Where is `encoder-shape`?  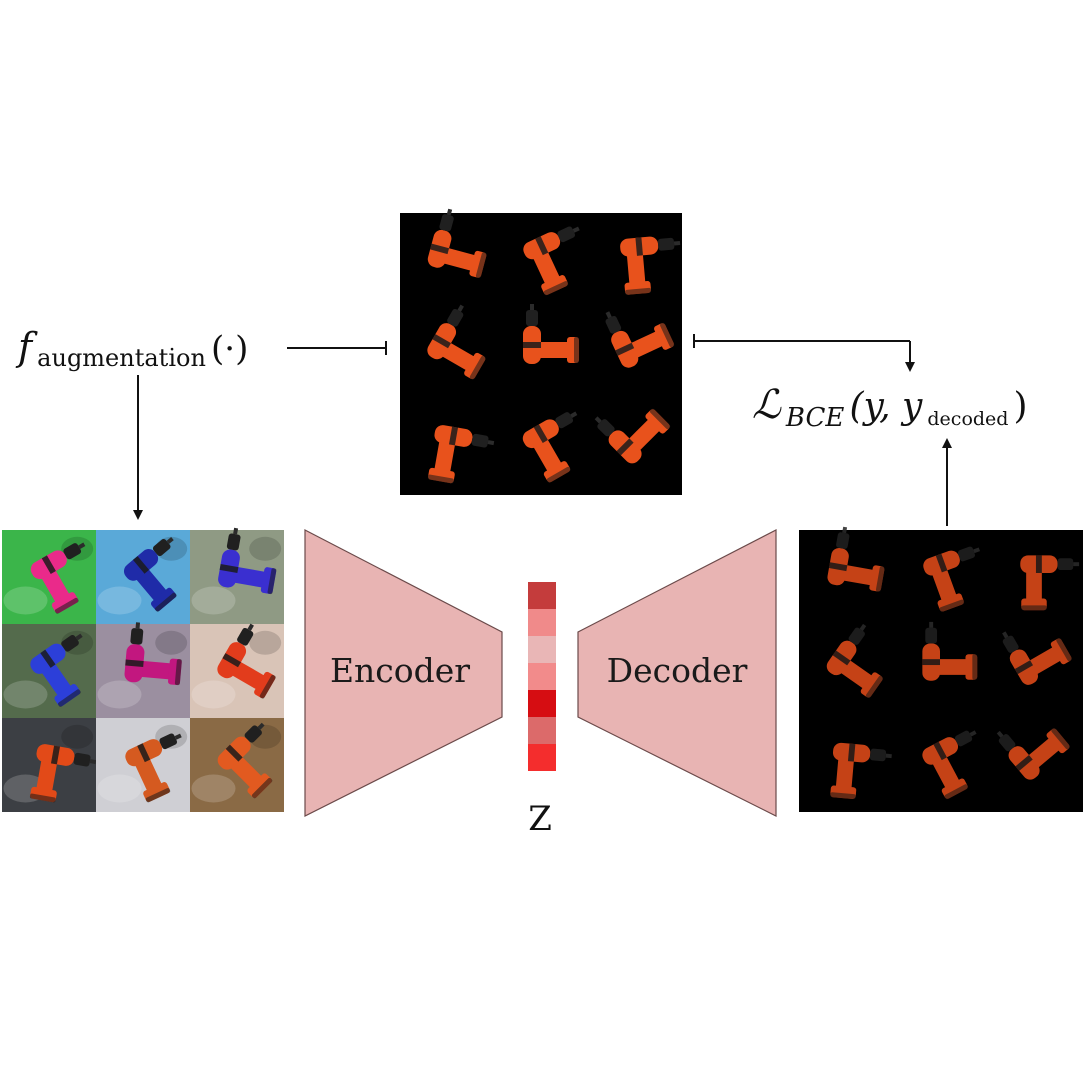
encoder-shape is located at coordinates (403, 673).